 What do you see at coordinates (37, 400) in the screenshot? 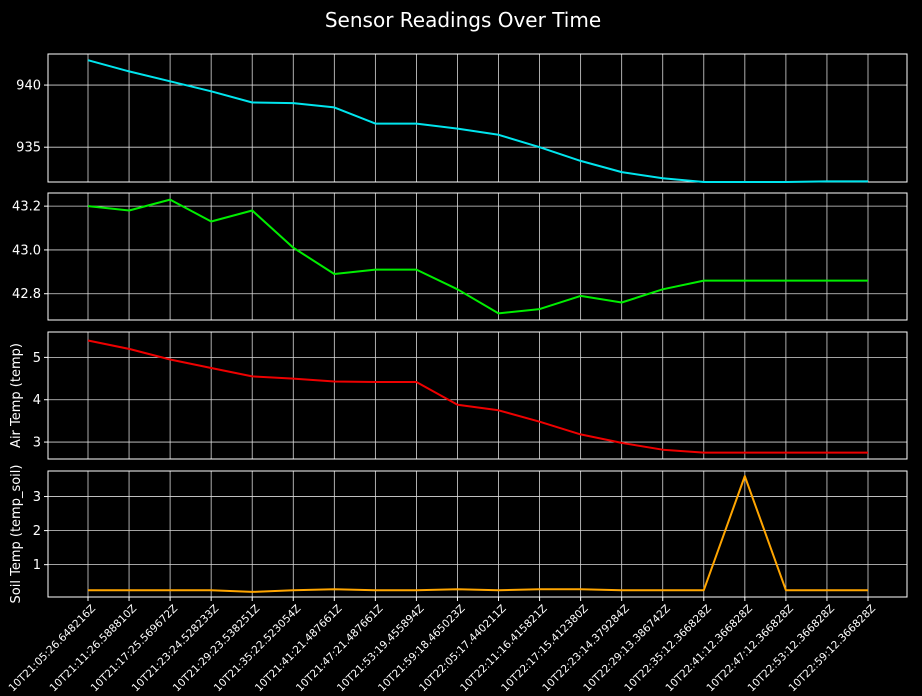
I see `y-tick-label: 4` at bounding box center [37, 400].